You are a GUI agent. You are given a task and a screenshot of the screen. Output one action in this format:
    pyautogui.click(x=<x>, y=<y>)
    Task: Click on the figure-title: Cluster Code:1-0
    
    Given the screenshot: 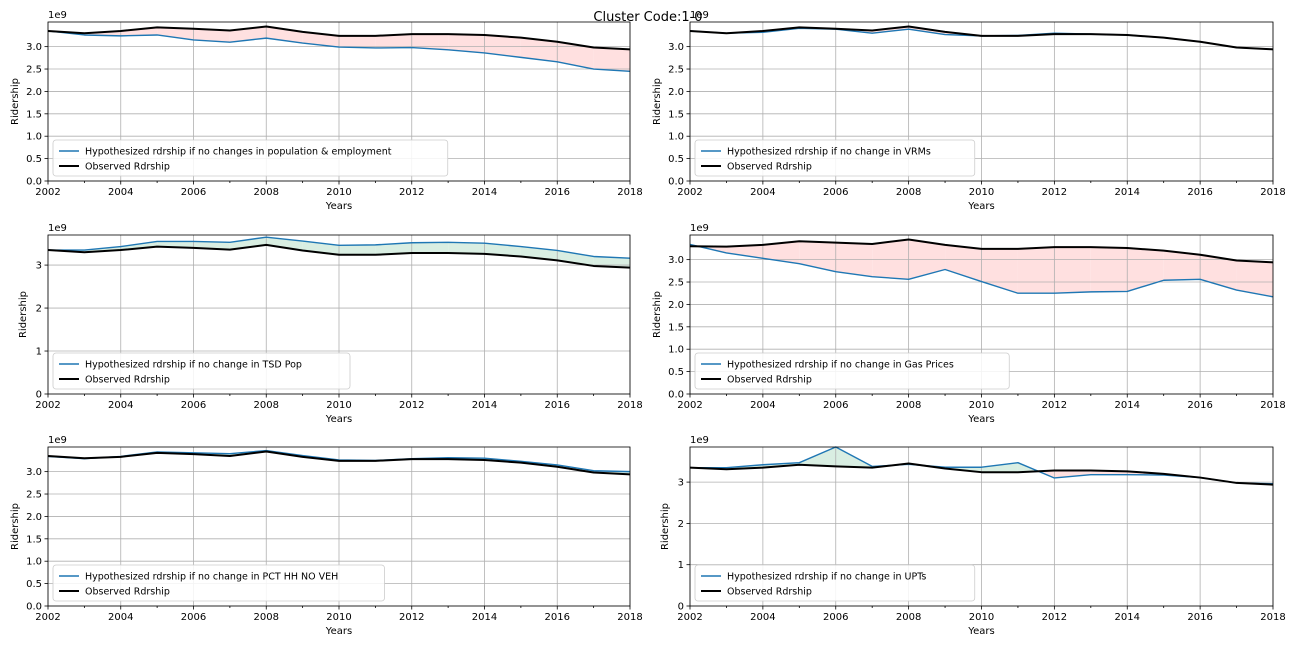 What is the action you would take?
    pyautogui.click(x=648, y=17)
    